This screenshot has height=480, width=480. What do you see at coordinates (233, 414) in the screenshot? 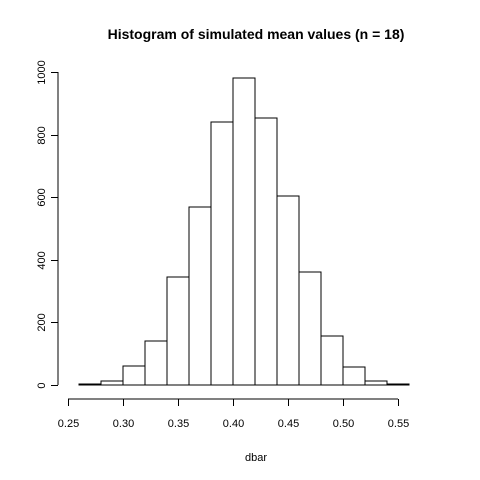
I see `x-axis: 0.25 0.30 0.35 0.40 0.45 0.50 0.55` at bounding box center [233, 414].